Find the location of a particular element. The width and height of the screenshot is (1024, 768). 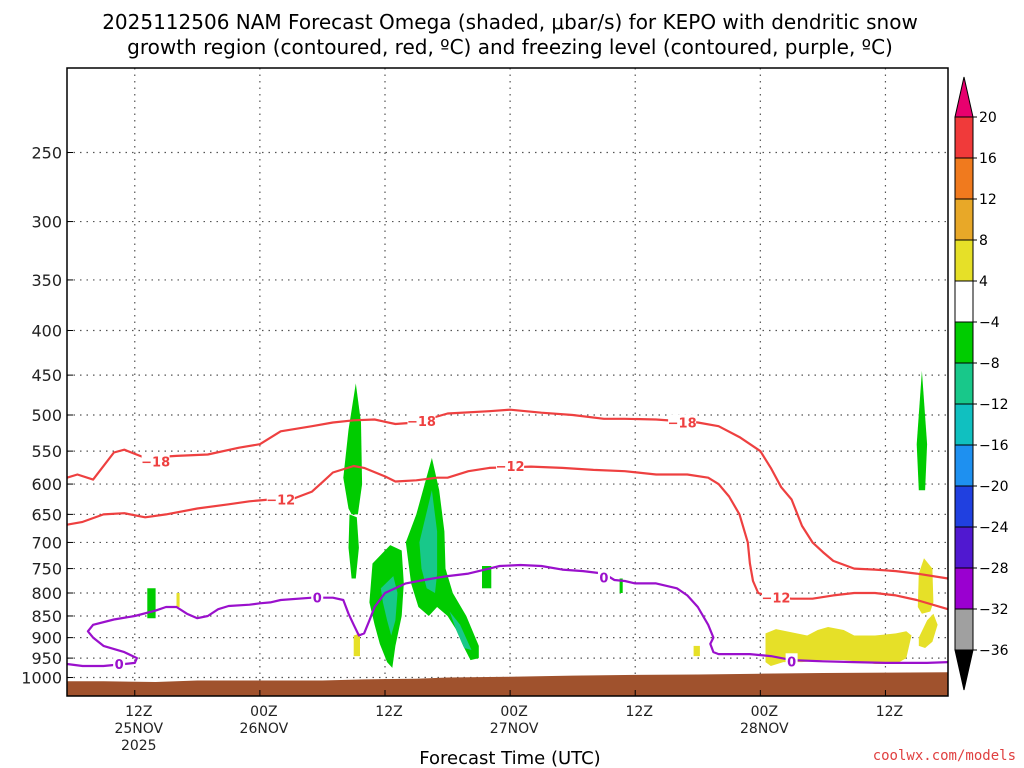

x-tick-line1-42: 00Z is located at coordinates (513, 712).